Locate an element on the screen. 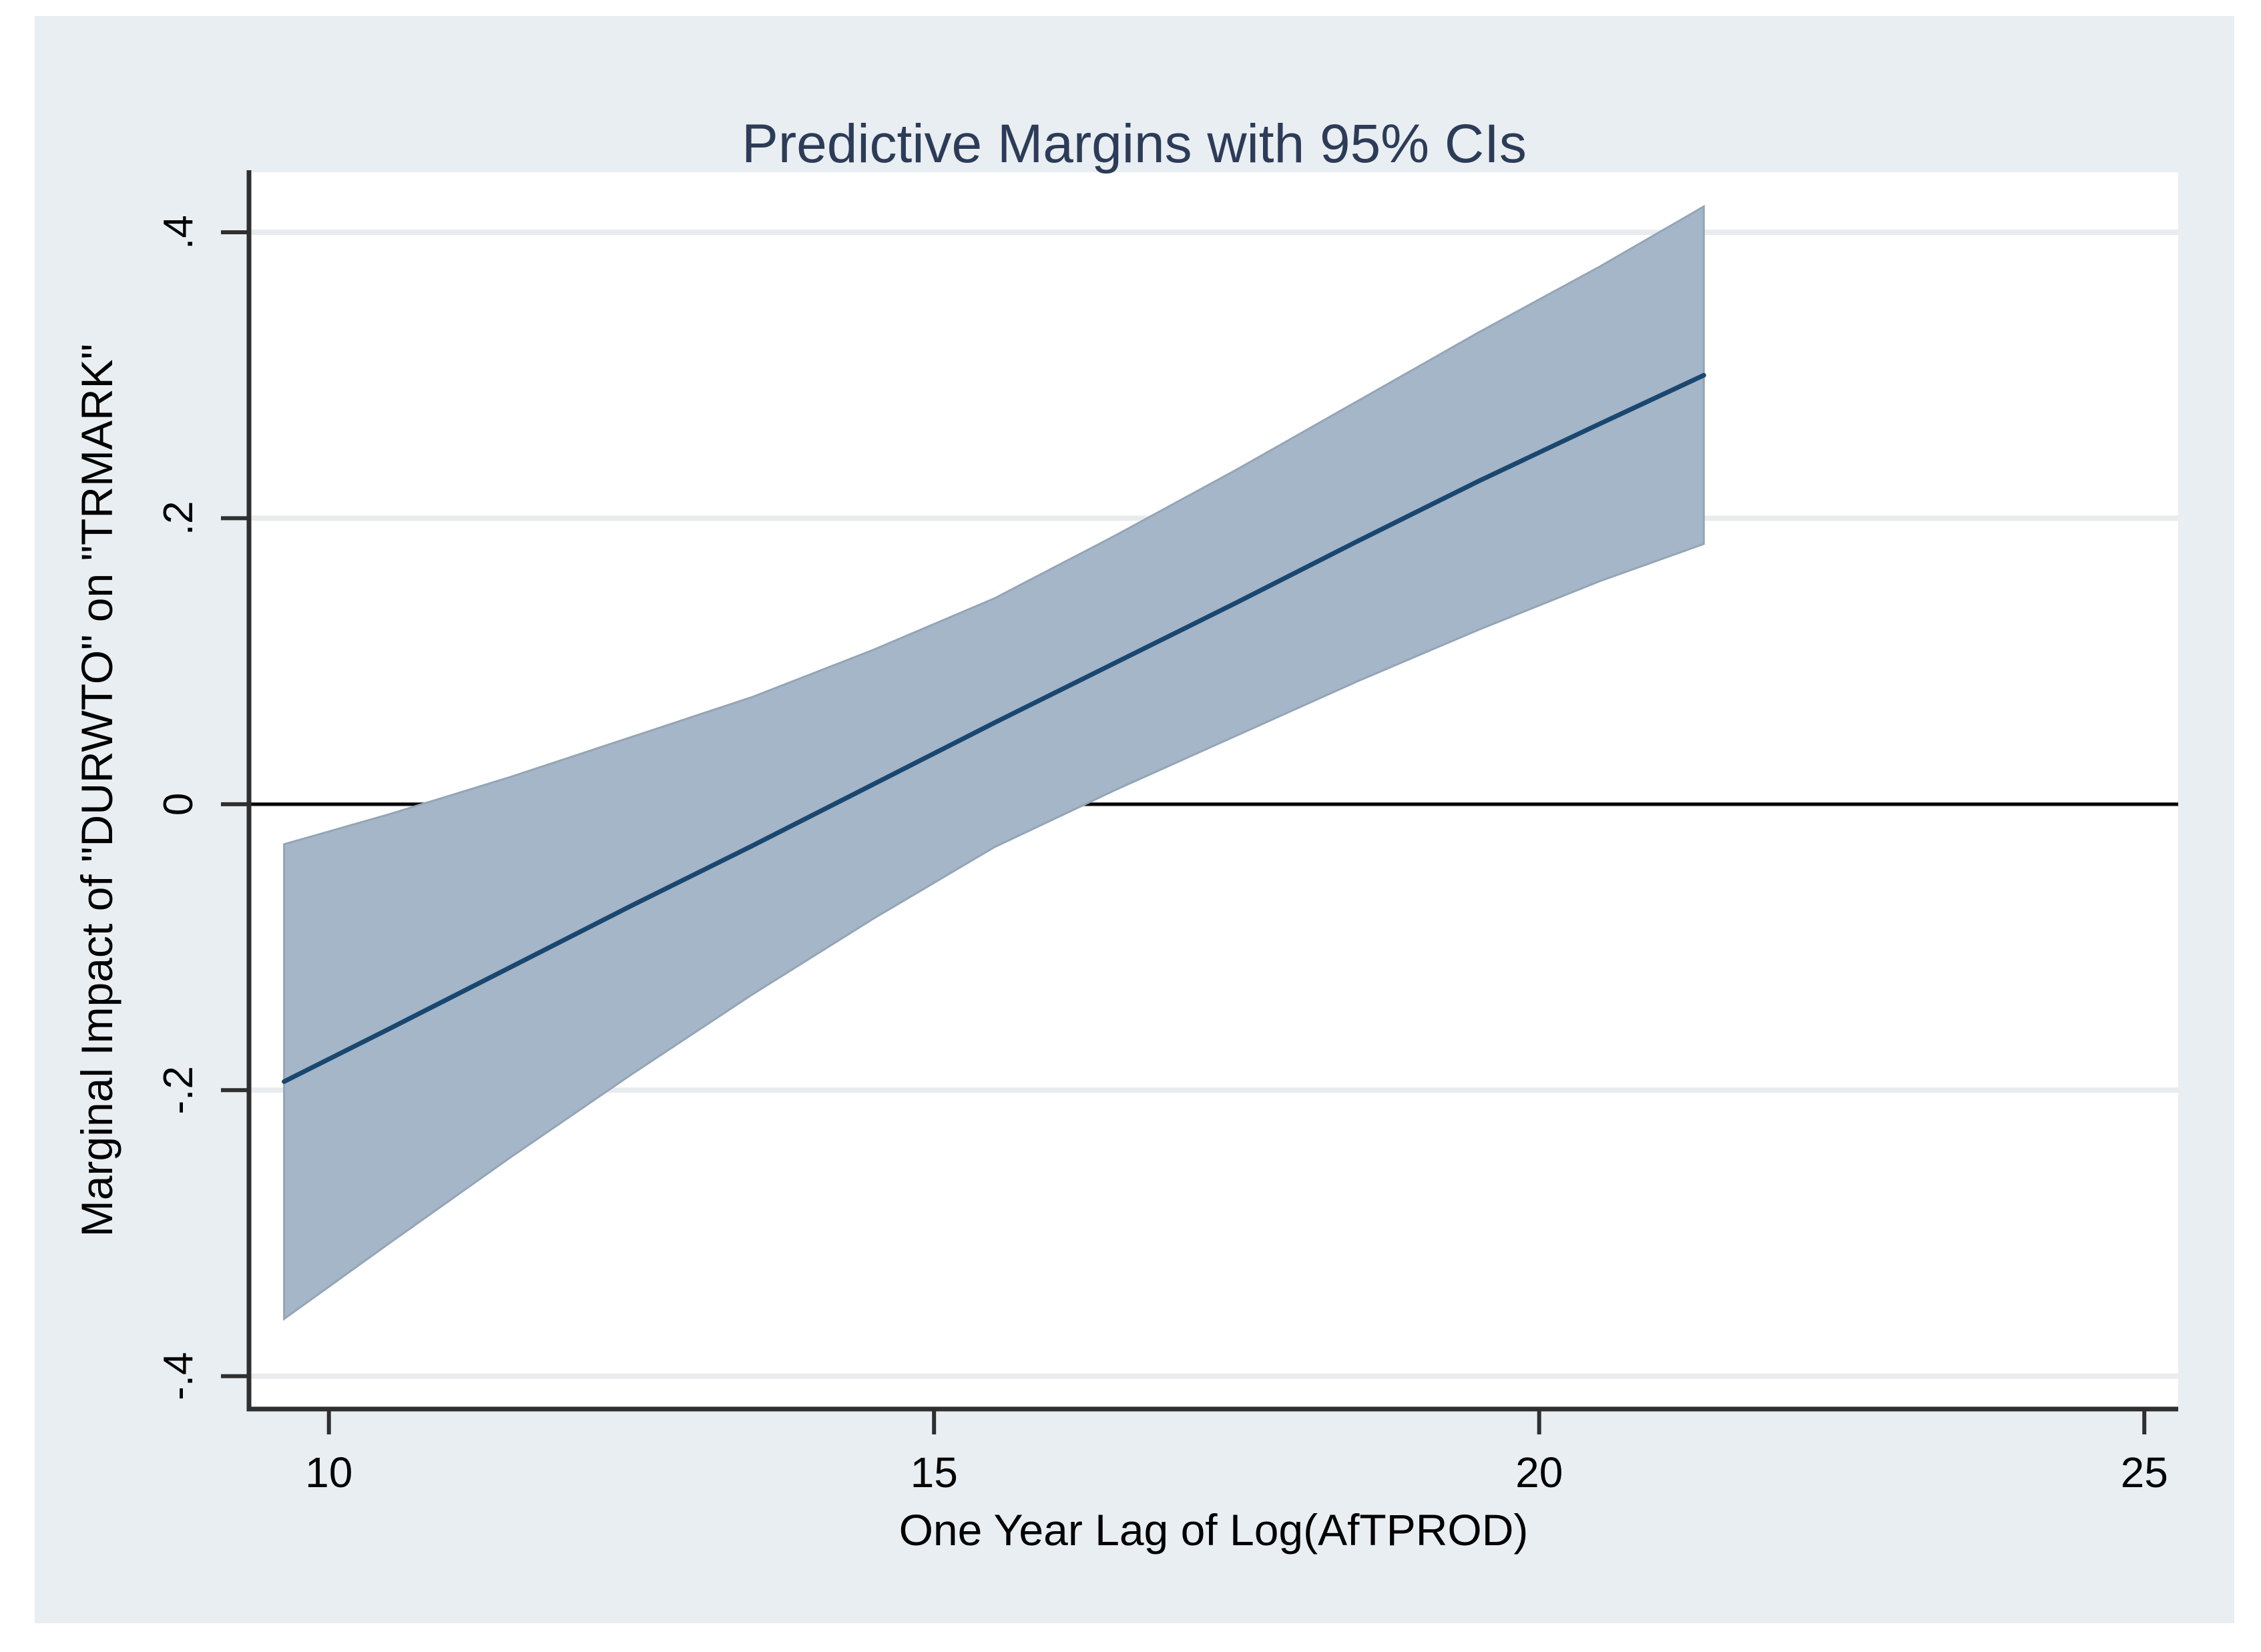  y-tick-label: .2 is located at coordinates (179, 518).